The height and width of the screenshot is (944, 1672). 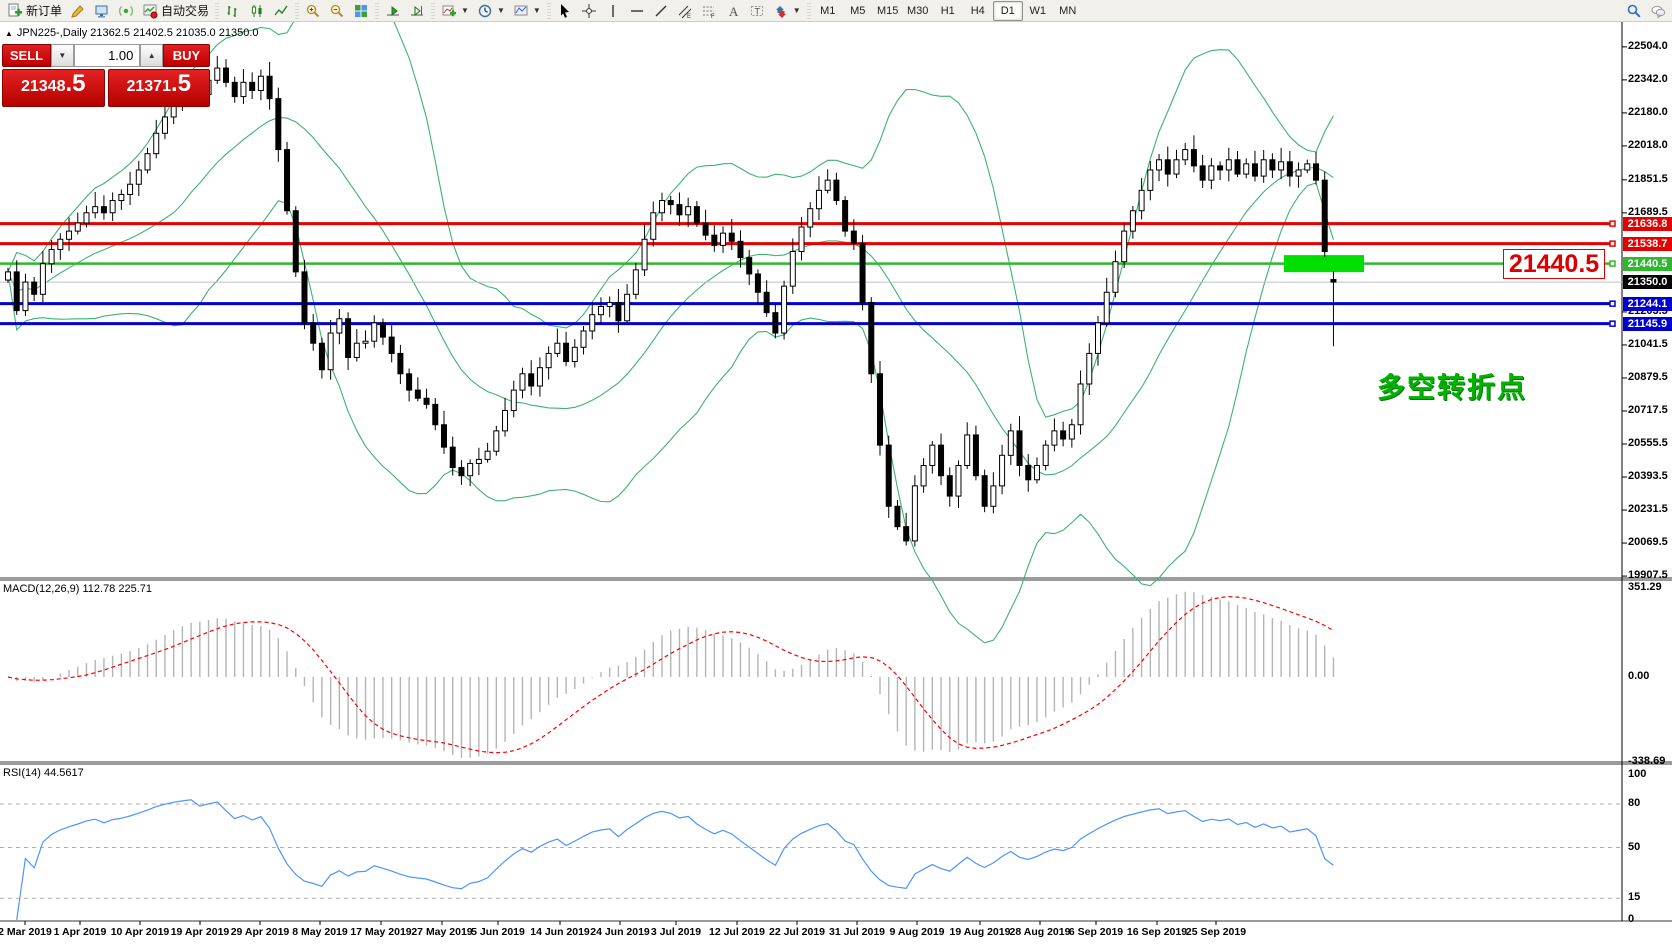 I want to click on date-axis-label: 25 Sep 2019, so click(x=1216, y=932).